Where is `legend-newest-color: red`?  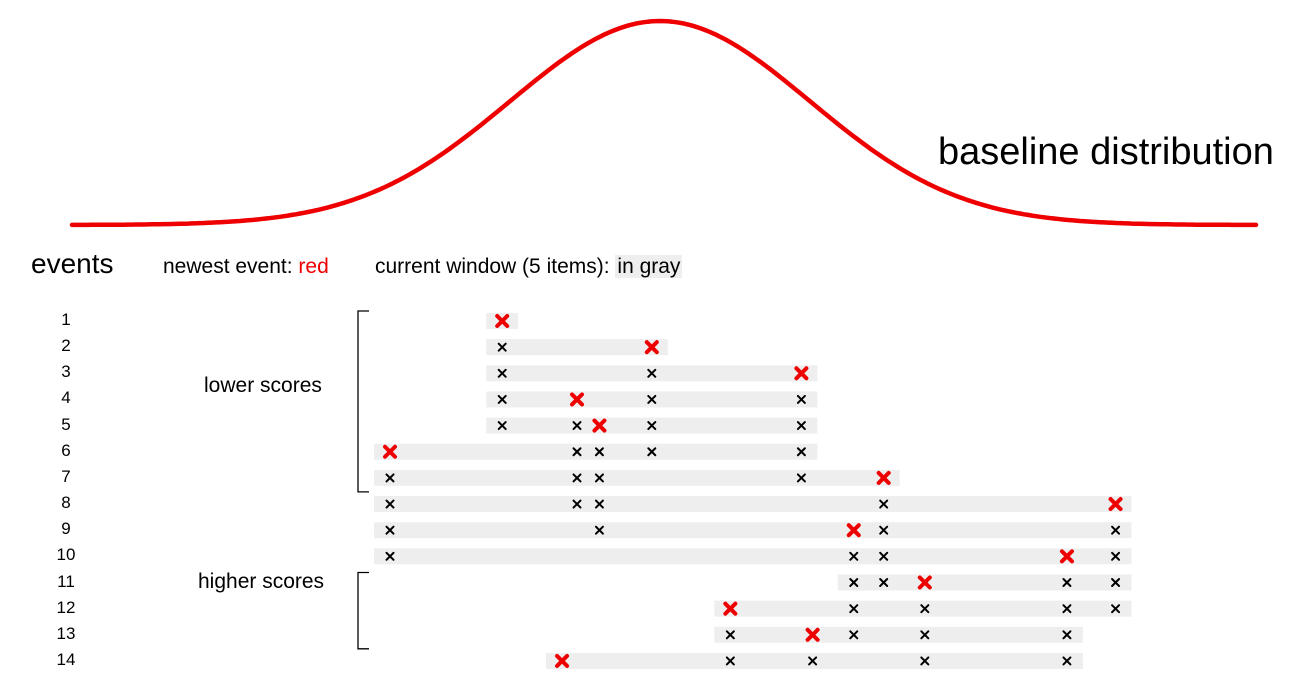
legend-newest-color: red is located at coordinates (313, 266).